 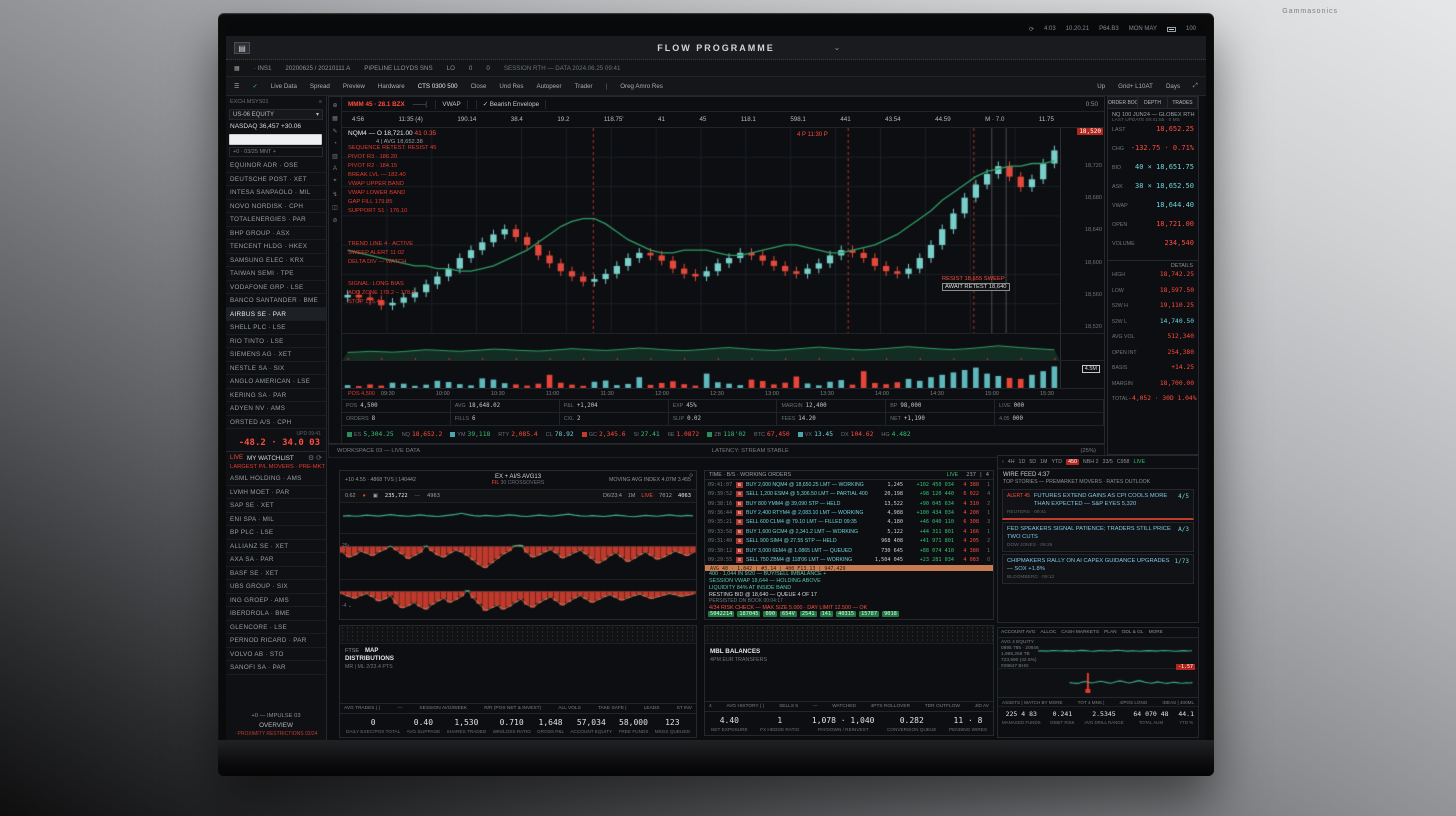 I want to click on drawing-tool-icon: ◔, so click(x=335, y=144).